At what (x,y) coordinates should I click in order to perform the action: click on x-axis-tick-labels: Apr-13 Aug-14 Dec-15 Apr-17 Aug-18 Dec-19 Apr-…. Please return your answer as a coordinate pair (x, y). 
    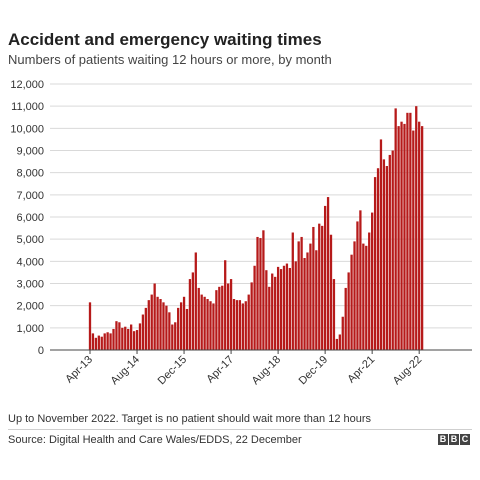
    Looking at the image, I should click on (243, 368).